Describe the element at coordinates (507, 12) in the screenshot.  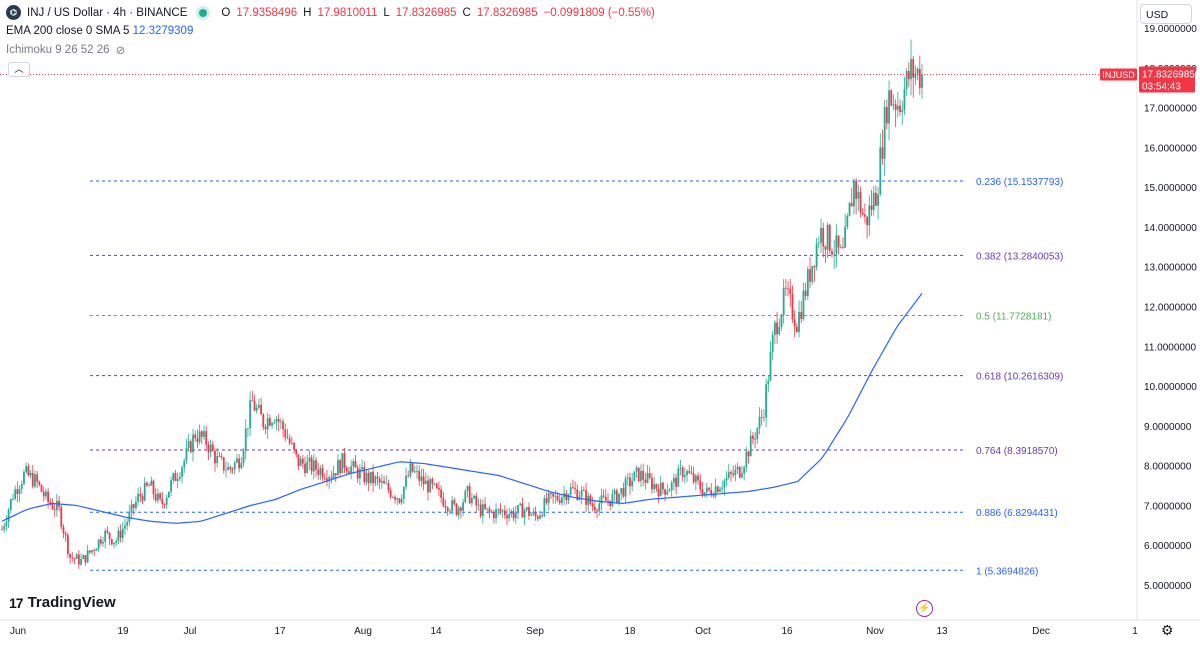
I see `ohlc-close-value: 17.8326985` at that location.